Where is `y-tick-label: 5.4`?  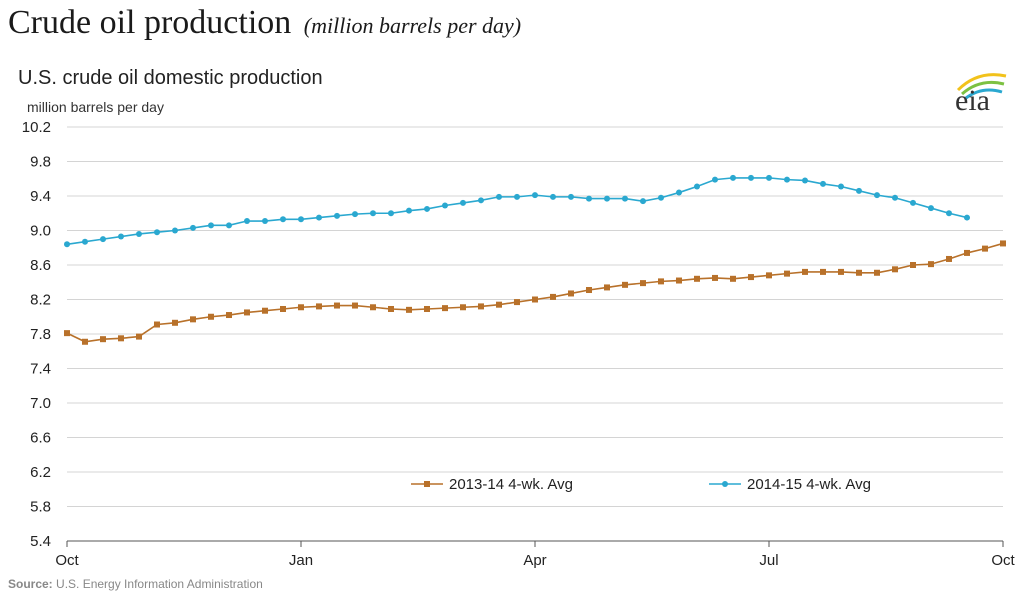 y-tick-label: 5.4 is located at coordinates (40, 541).